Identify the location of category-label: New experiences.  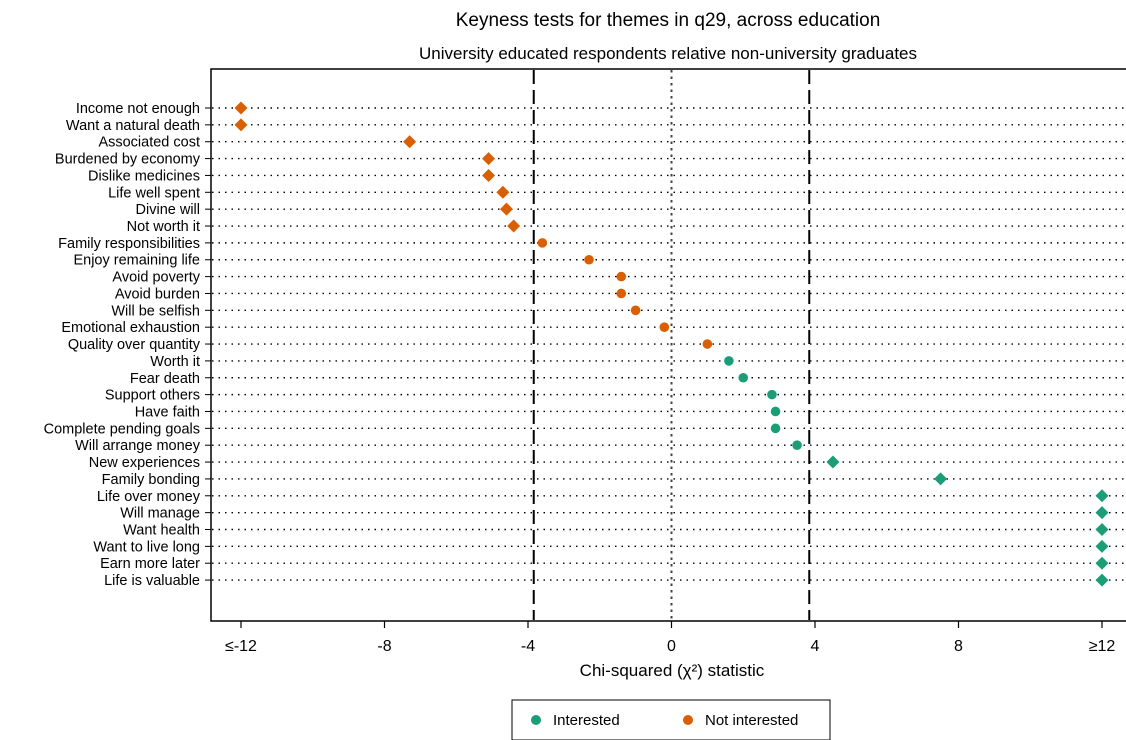
(144, 463).